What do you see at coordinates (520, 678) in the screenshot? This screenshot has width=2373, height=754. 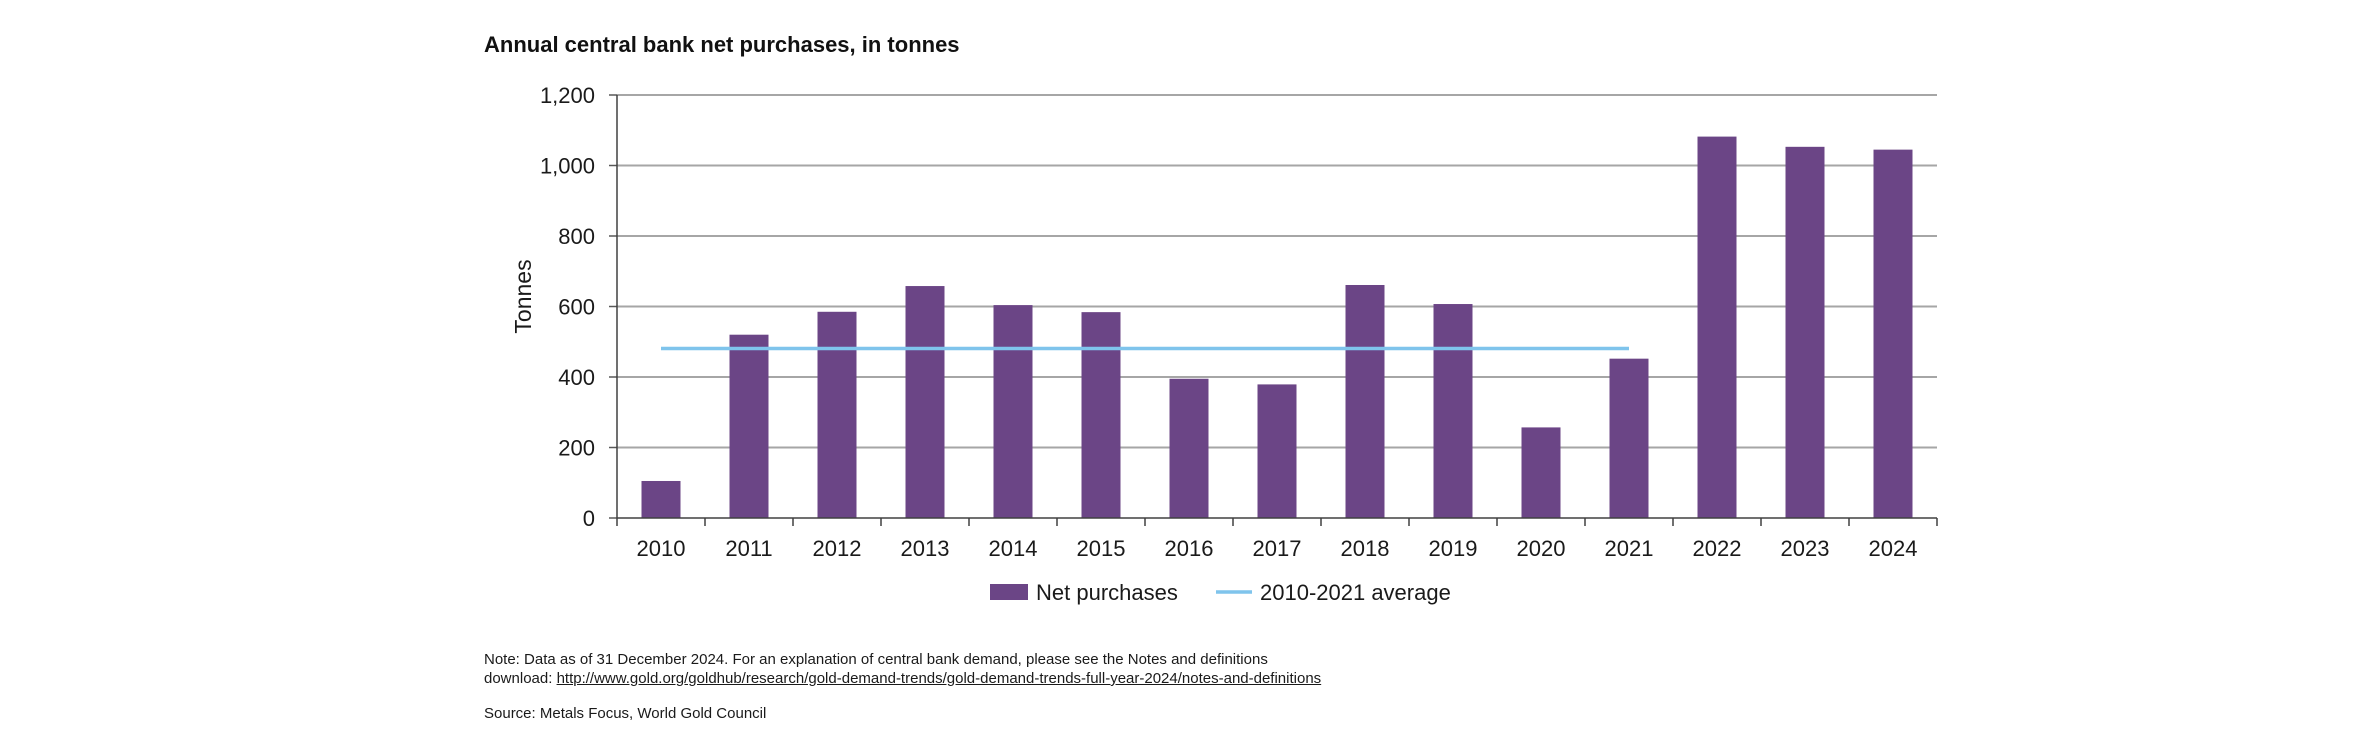 I see `note-prefix: download:` at bounding box center [520, 678].